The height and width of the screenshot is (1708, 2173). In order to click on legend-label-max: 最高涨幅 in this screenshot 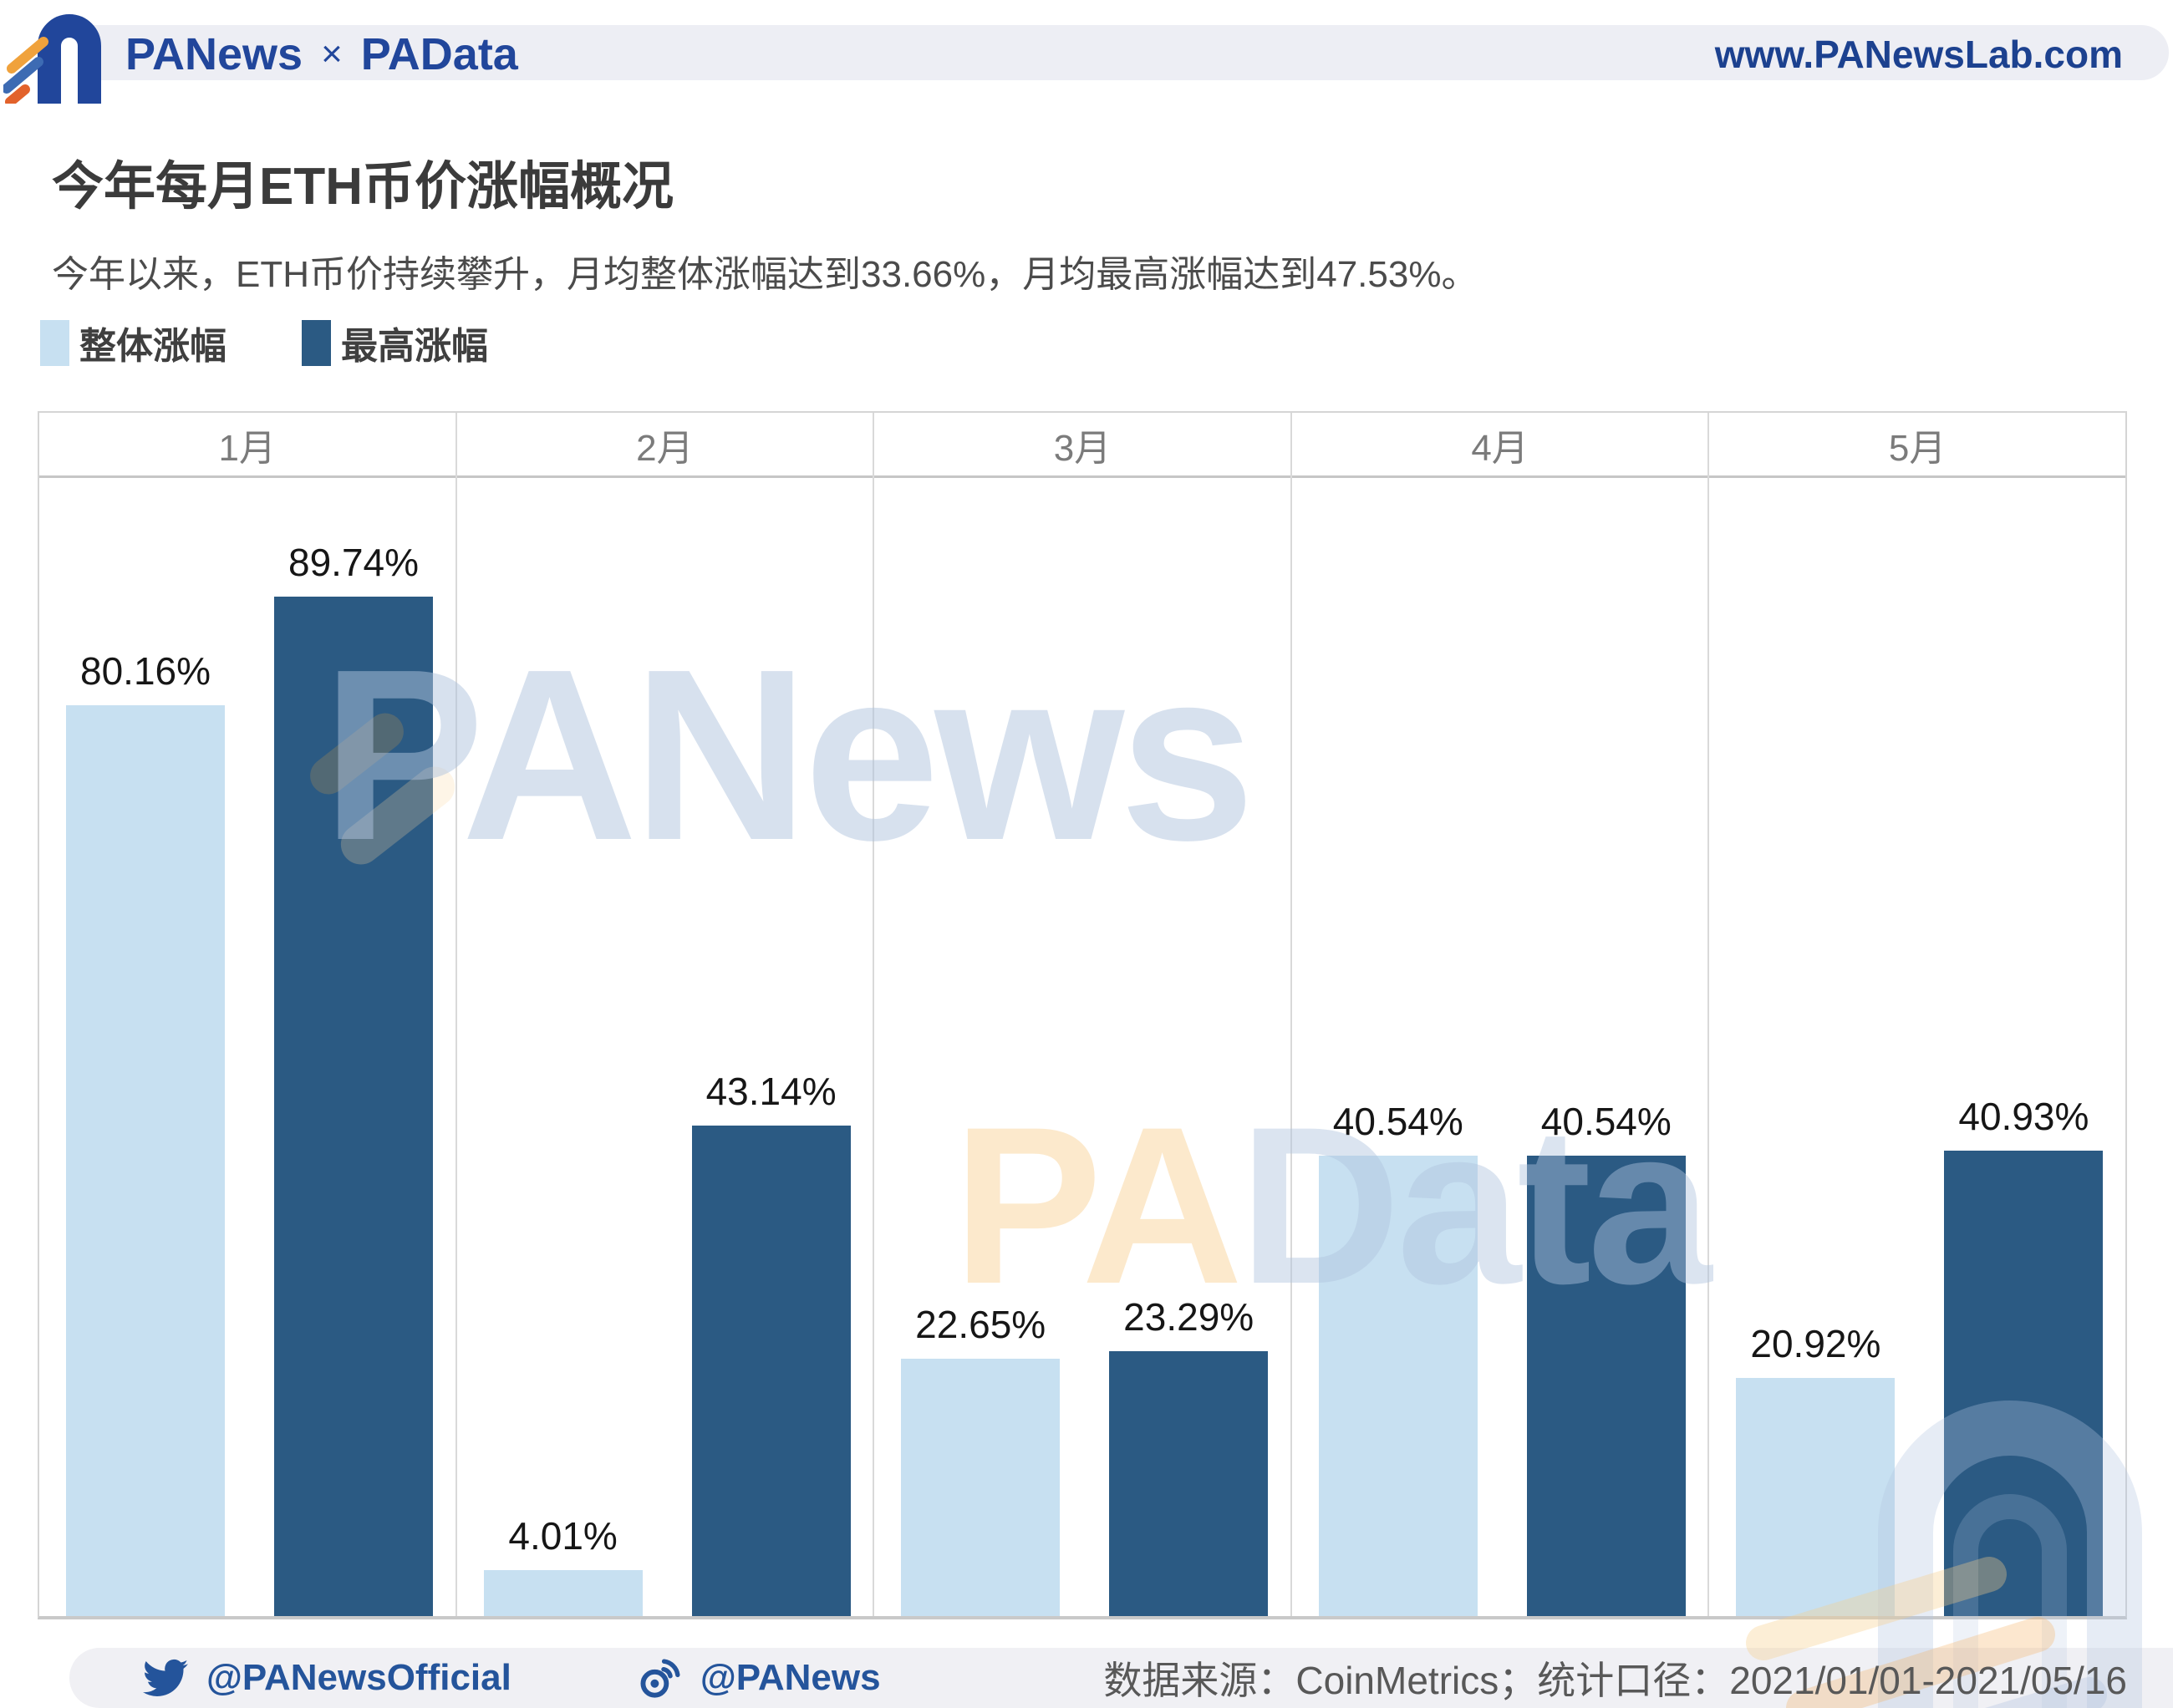, I will do `click(414, 346)`.